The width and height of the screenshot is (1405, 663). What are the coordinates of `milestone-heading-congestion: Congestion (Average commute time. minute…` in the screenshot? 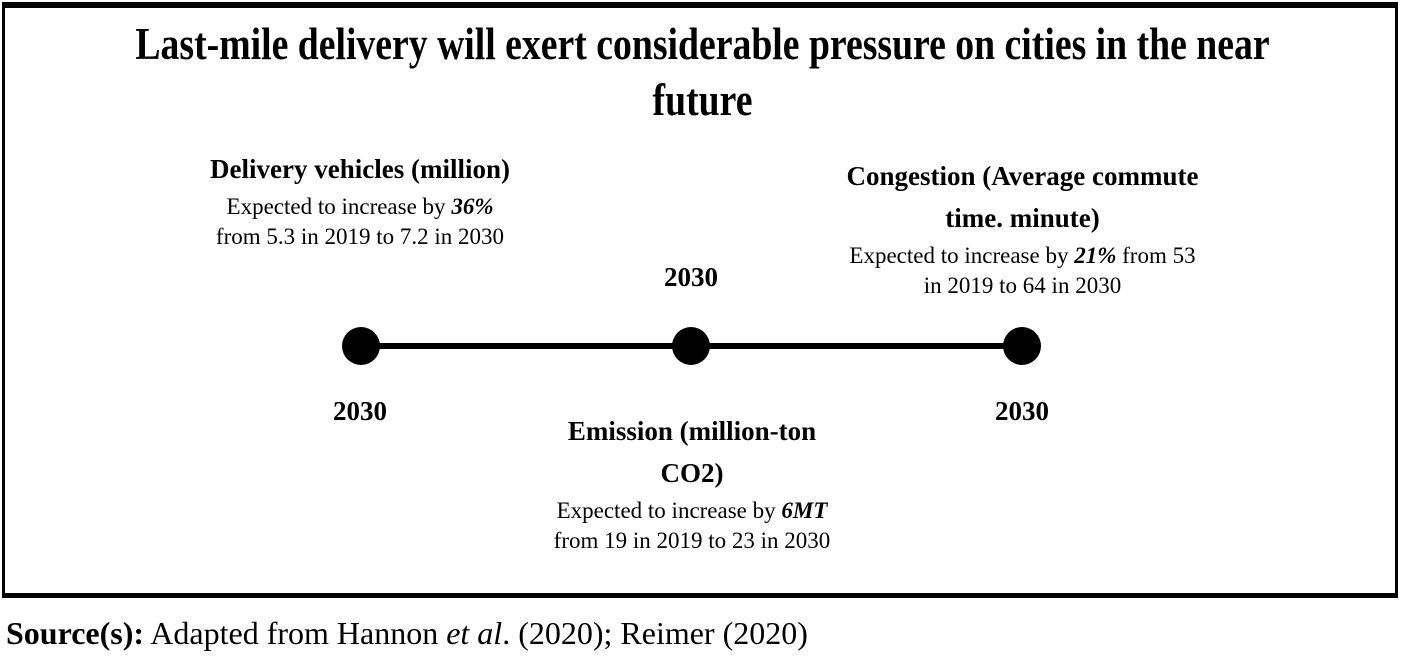 It's located at (1022, 197).